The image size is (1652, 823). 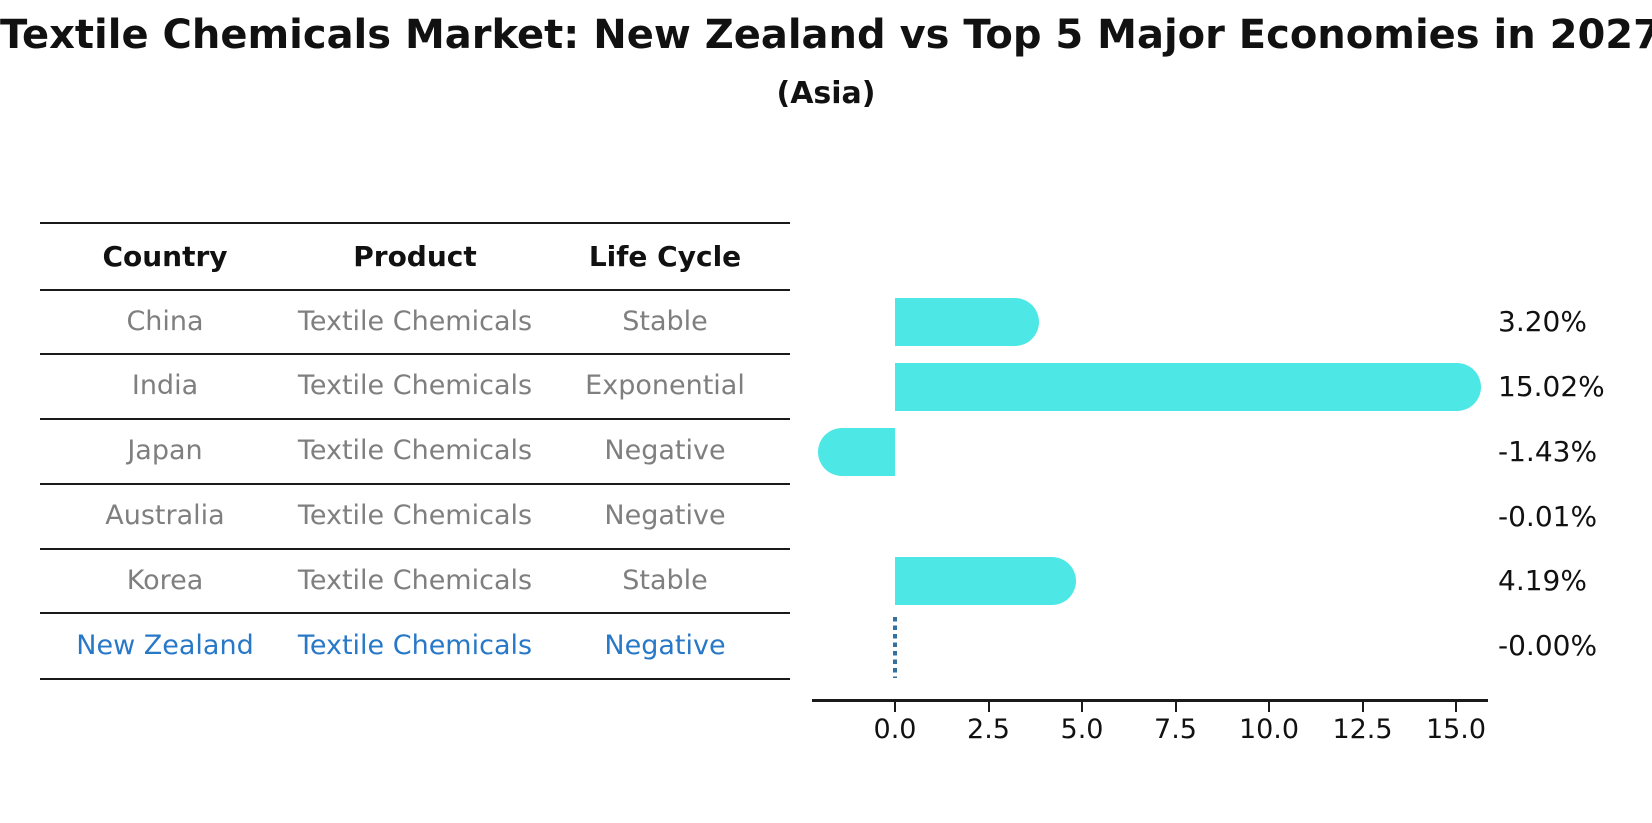 What do you see at coordinates (1542, 580) in the screenshot?
I see `value-label-korea: 4.19%` at bounding box center [1542, 580].